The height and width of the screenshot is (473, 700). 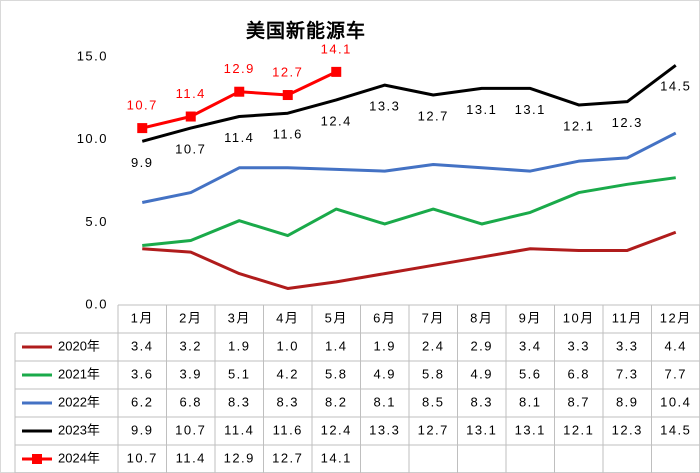 I want to click on data-label: 12.3, so click(x=627, y=122).